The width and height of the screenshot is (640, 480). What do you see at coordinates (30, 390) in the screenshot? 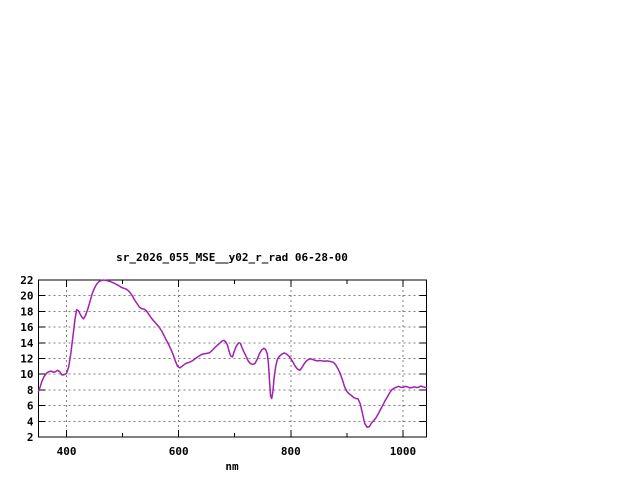
I see `y-tick-label: 8` at bounding box center [30, 390].